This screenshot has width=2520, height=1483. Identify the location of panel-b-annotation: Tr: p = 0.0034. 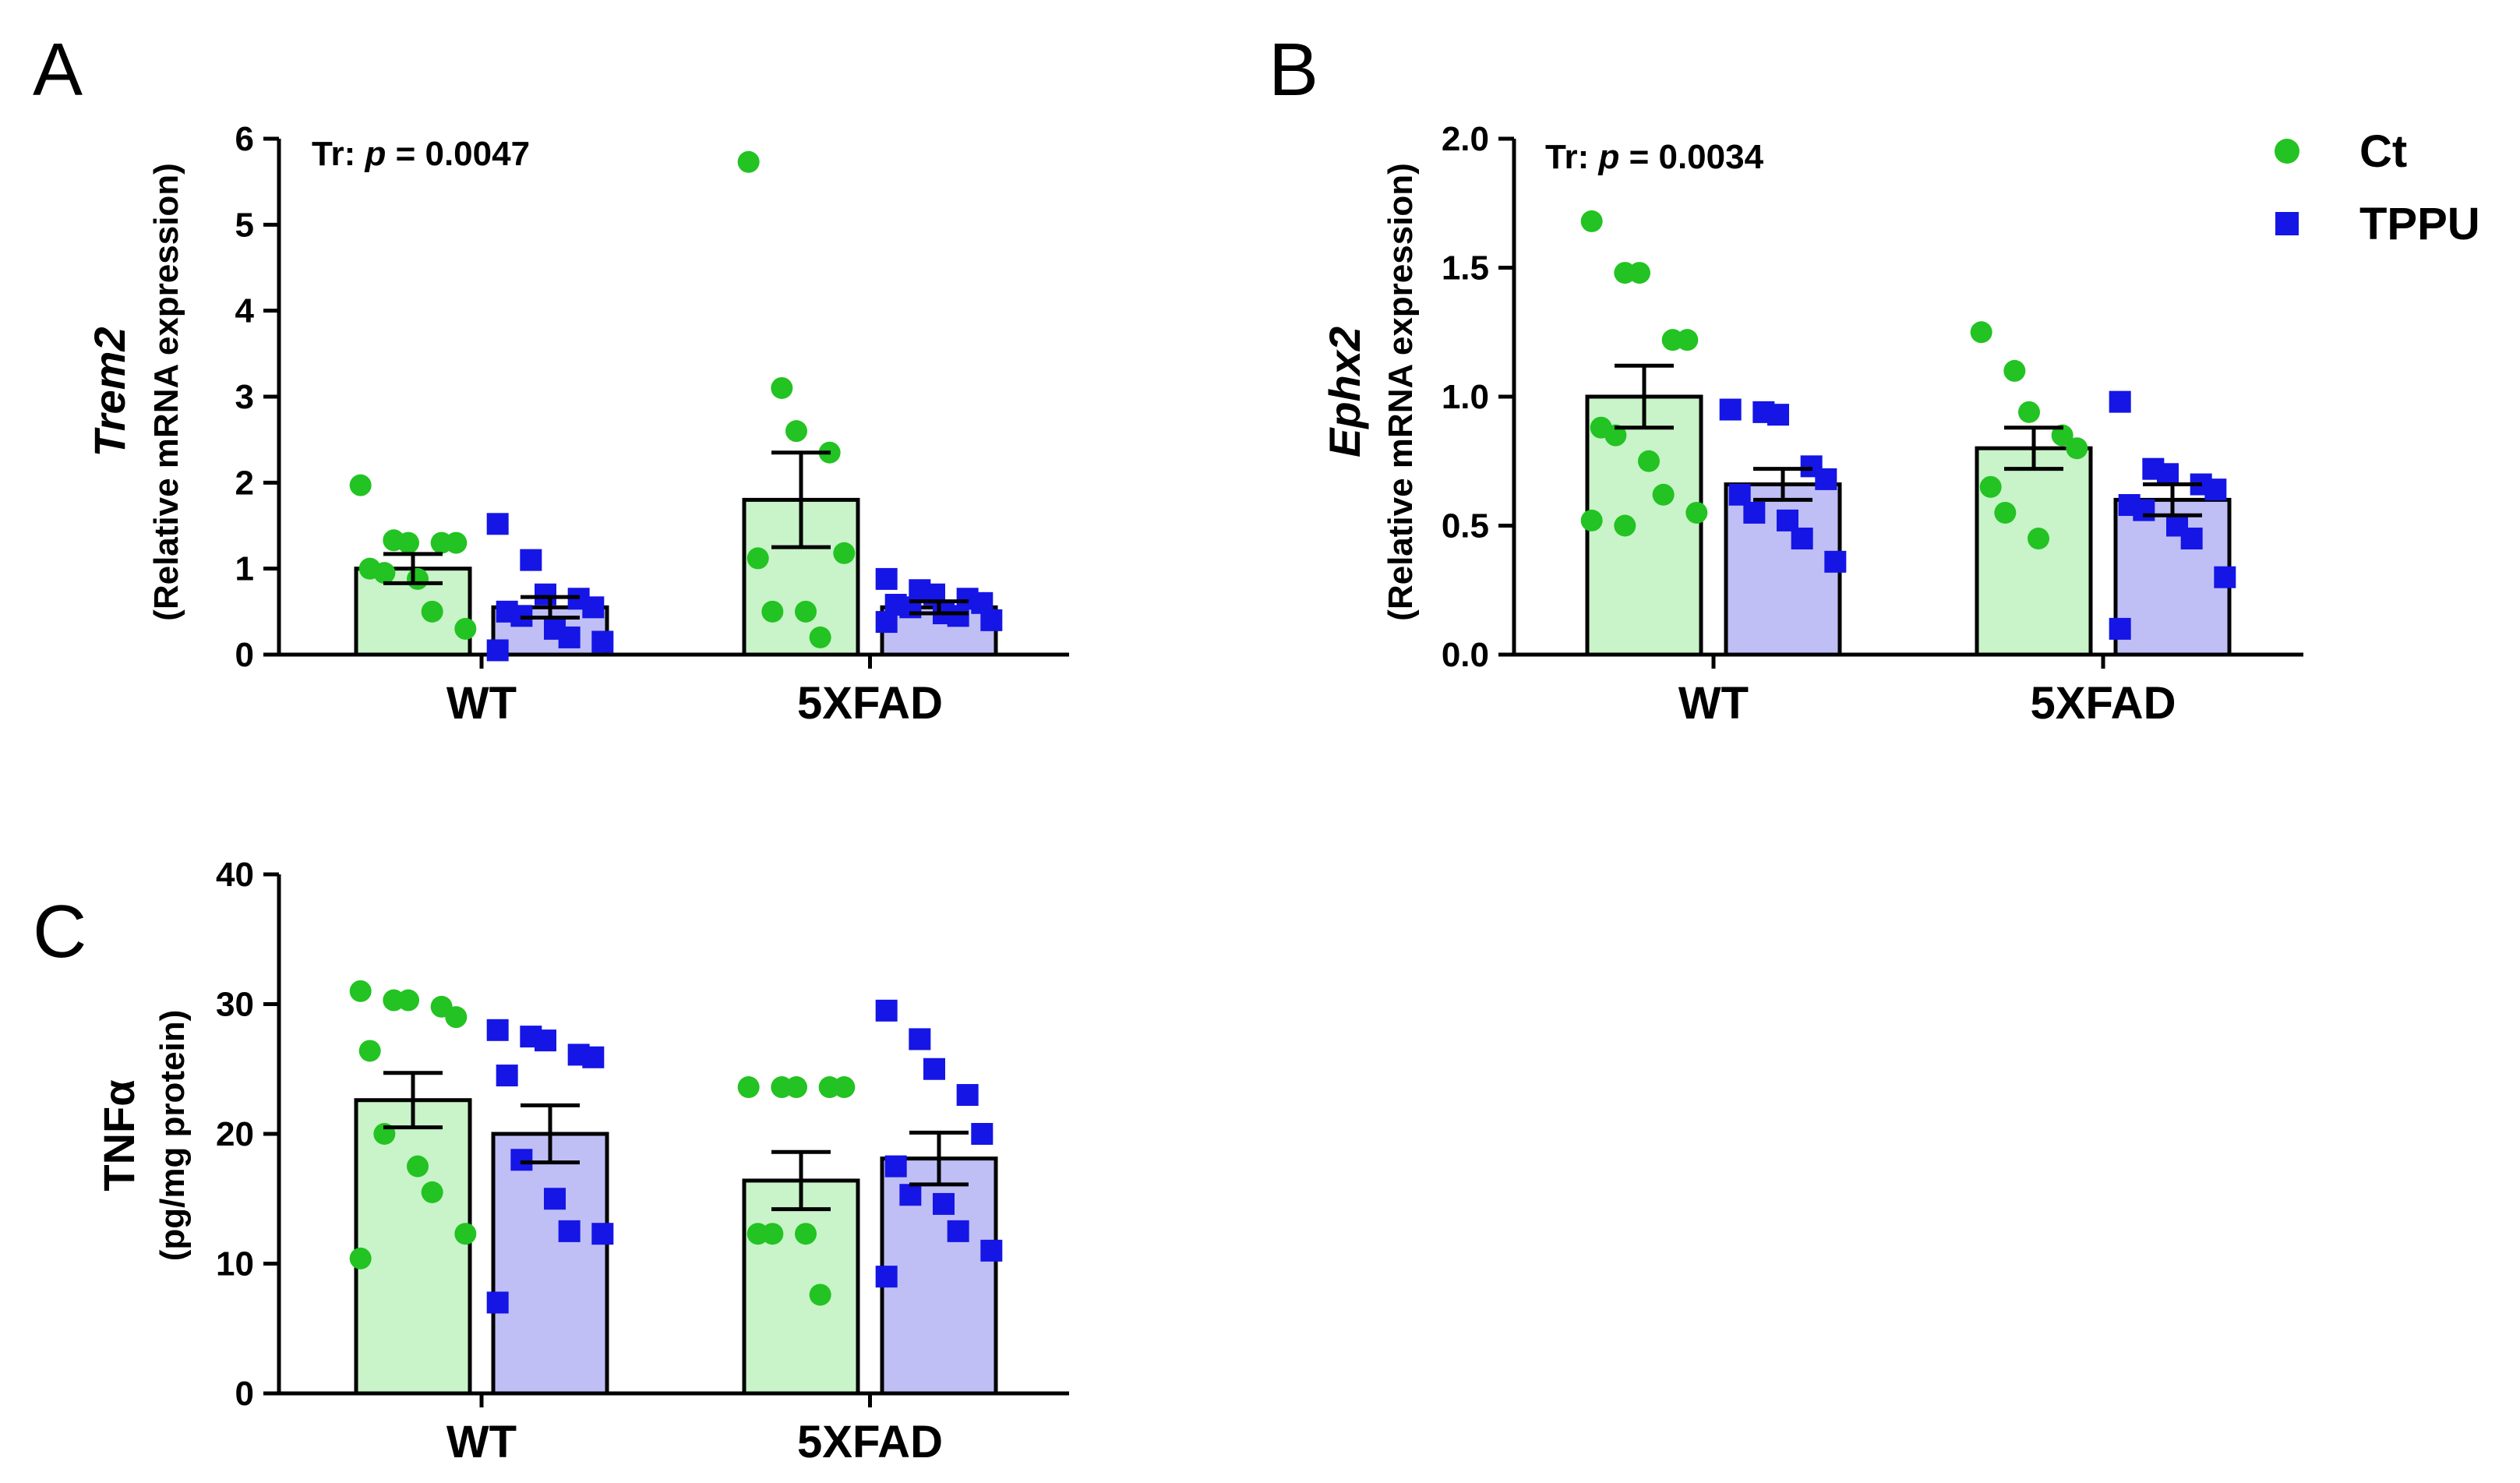
(1655, 157).